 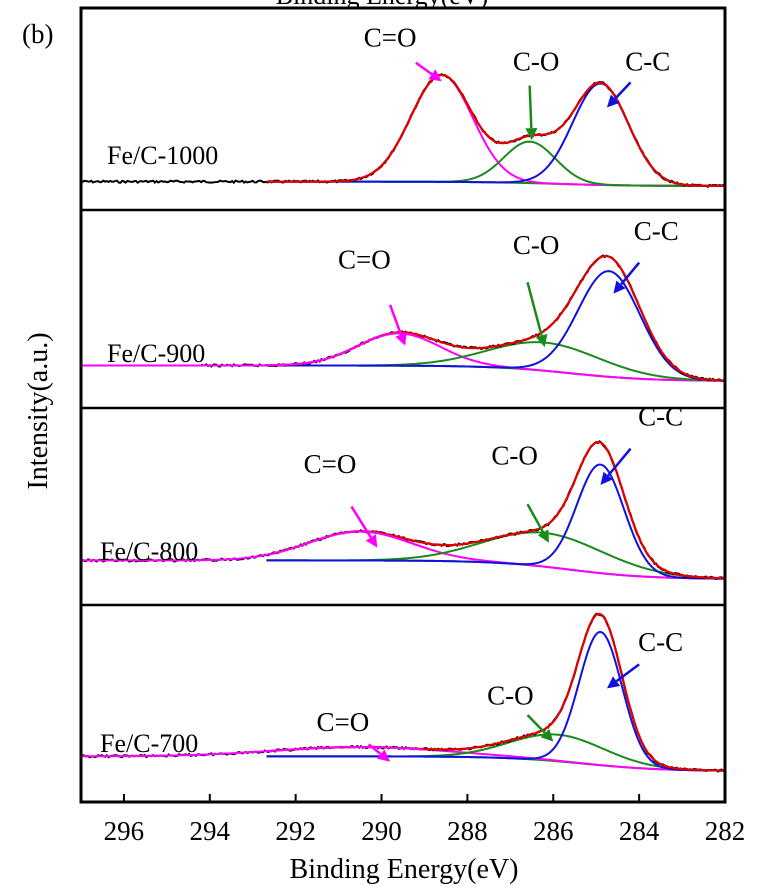 I want to click on top-title-fragment: Binding Energy(eV), so click(x=382, y=5).